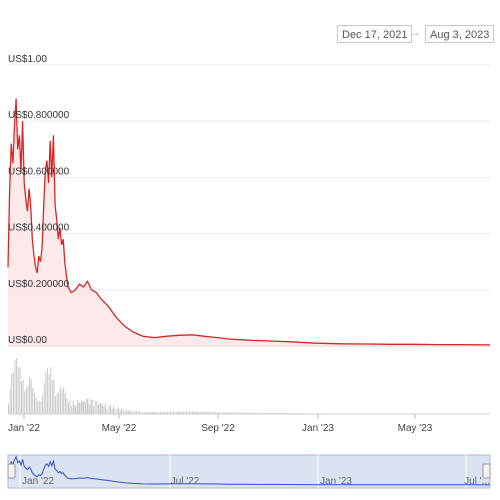  What do you see at coordinates (375, 34) in the screenshot?
I see `start-date-input: Dec 17, 2021` at bounding box center [375, 34].